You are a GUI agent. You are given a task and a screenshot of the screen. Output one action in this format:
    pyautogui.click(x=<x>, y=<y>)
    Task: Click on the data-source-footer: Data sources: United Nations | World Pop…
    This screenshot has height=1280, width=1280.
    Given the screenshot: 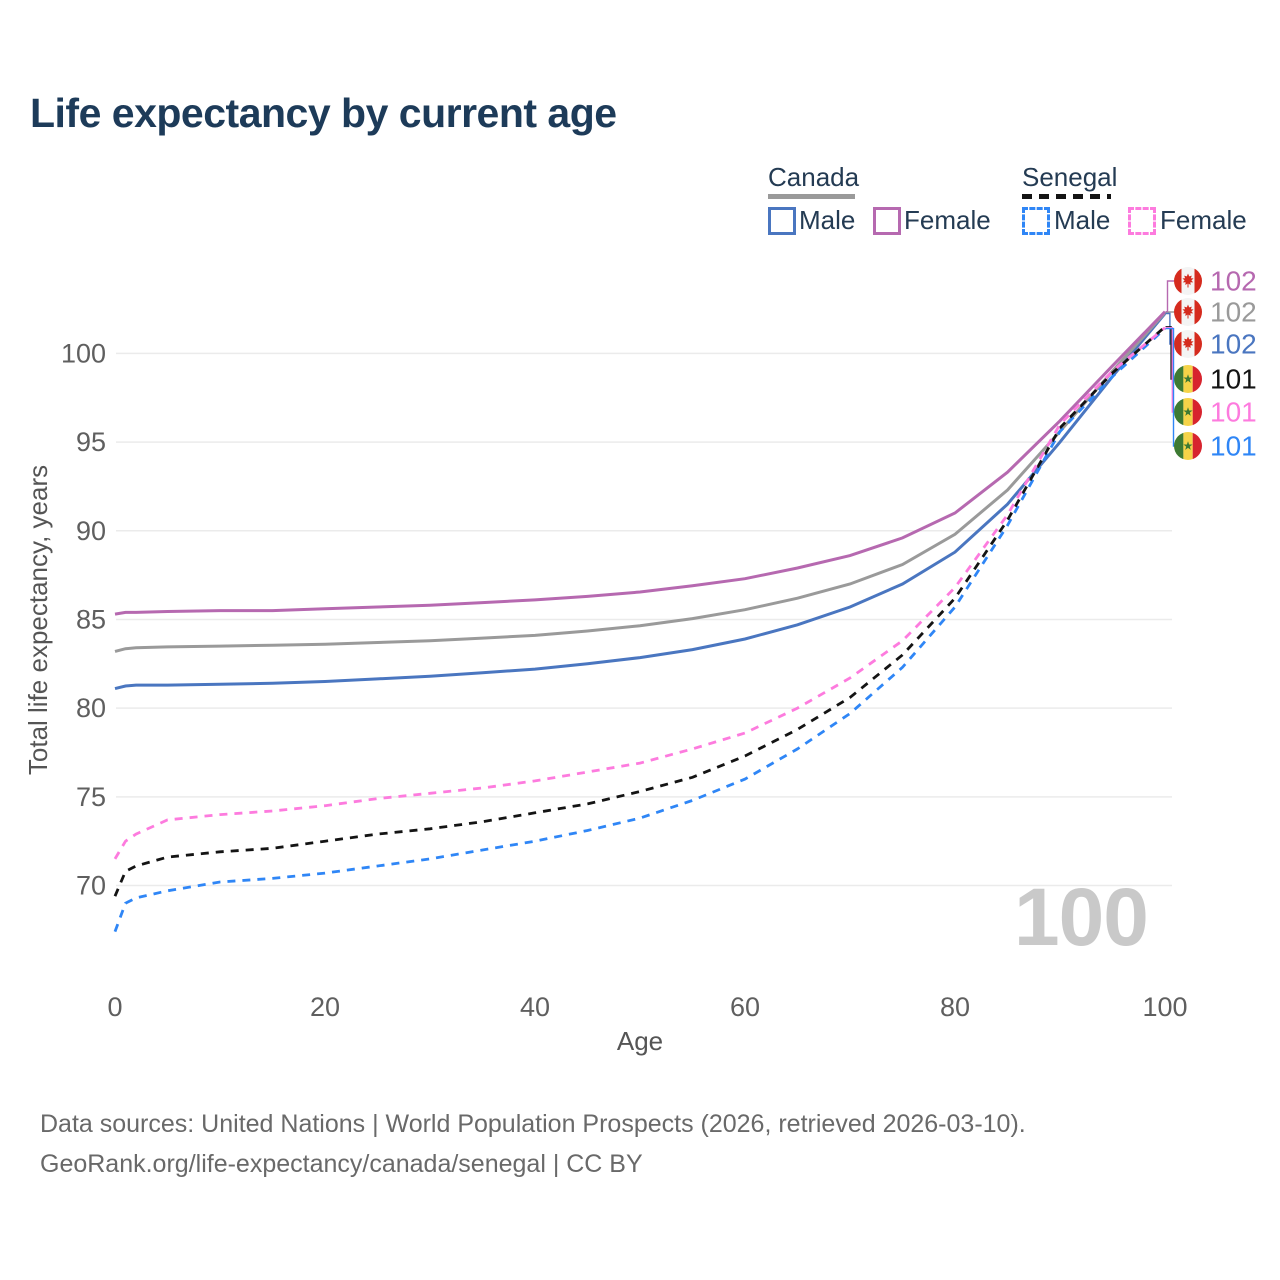 What is the action you would take?
    pyautogui.click(x=533, y=1144)
    